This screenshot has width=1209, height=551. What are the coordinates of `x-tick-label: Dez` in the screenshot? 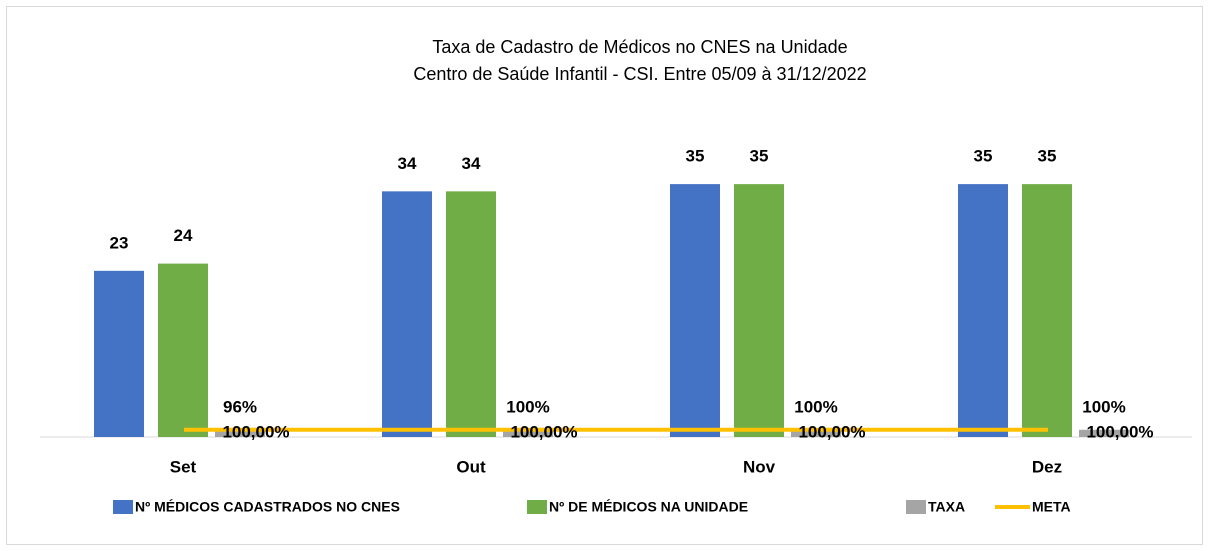 It's located at (1047, 466).